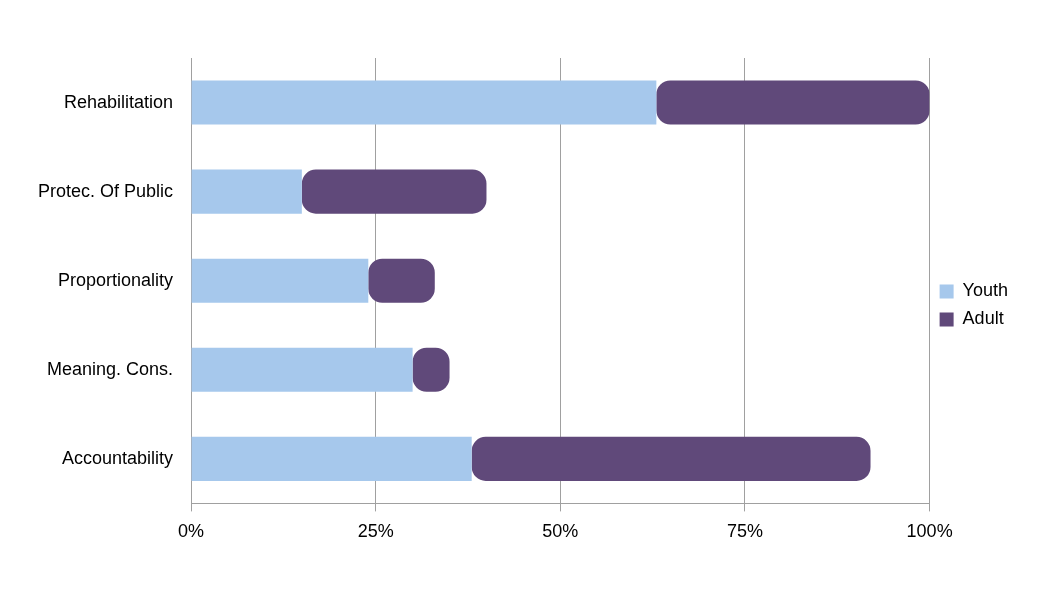  What do you see at coordinates (375, 531) in the screenshot?
I see `x-tick-label: 25%` at bounding box center [375, 531].